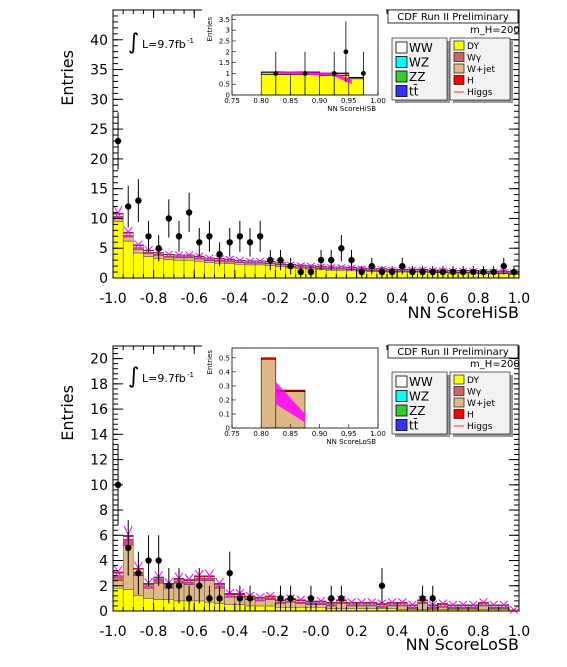  Describe the element at coordinates (99, 100) in the screenshot. I see `y-tick-label: 30` at that location.